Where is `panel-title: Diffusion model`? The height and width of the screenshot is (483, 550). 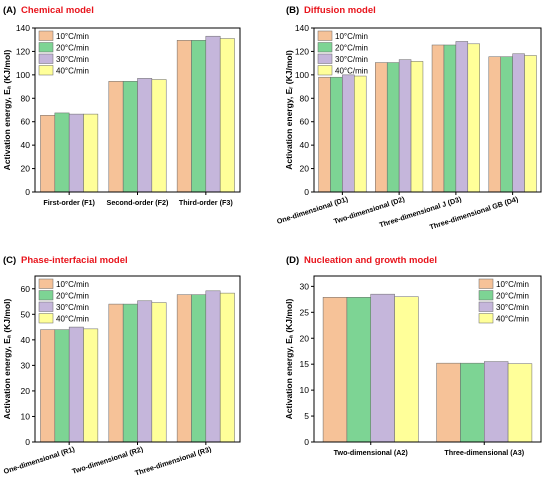
panel-title: Diffusion model is located at coordinates (340, 10).